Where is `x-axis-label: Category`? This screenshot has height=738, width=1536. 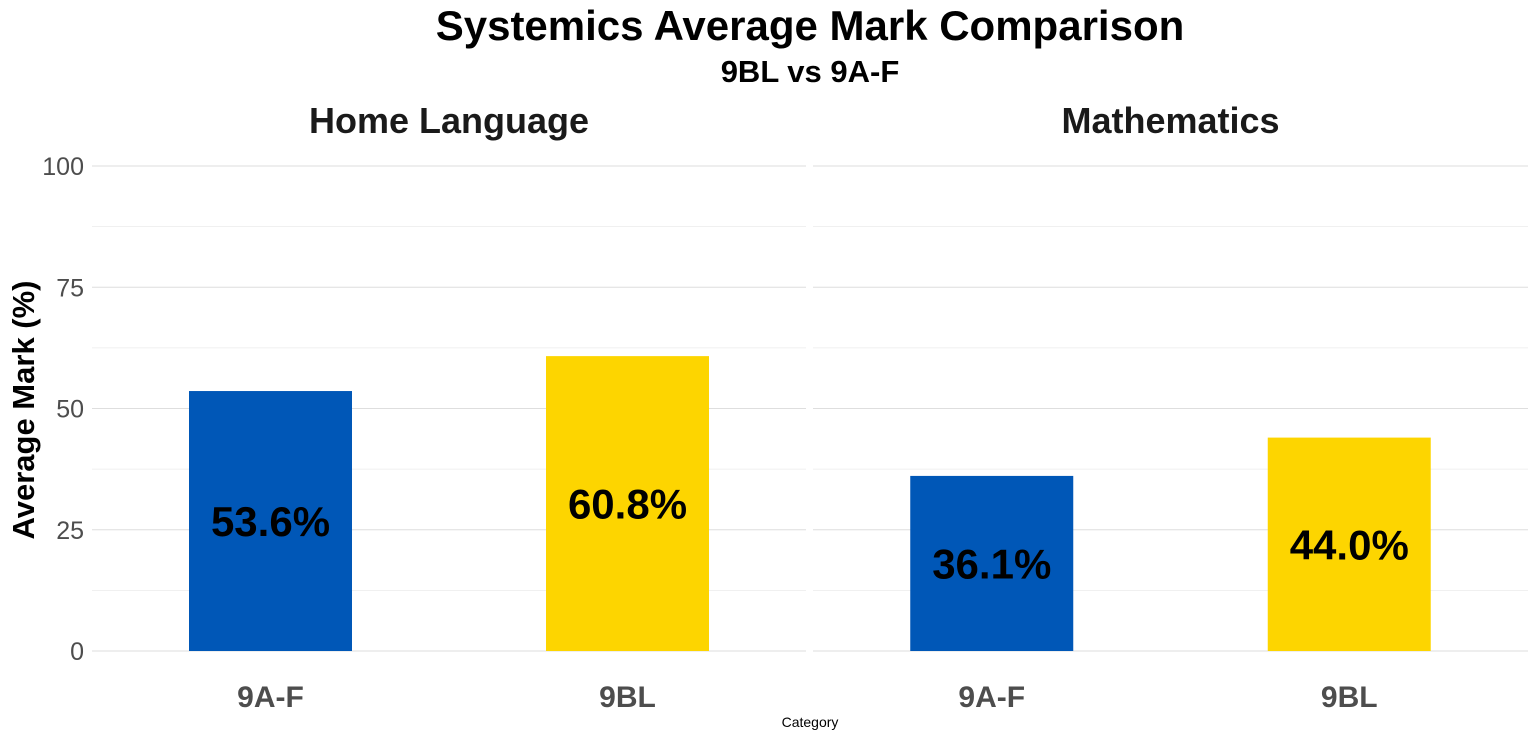
x-axis-label: Category is located at coordinates (810, 722).